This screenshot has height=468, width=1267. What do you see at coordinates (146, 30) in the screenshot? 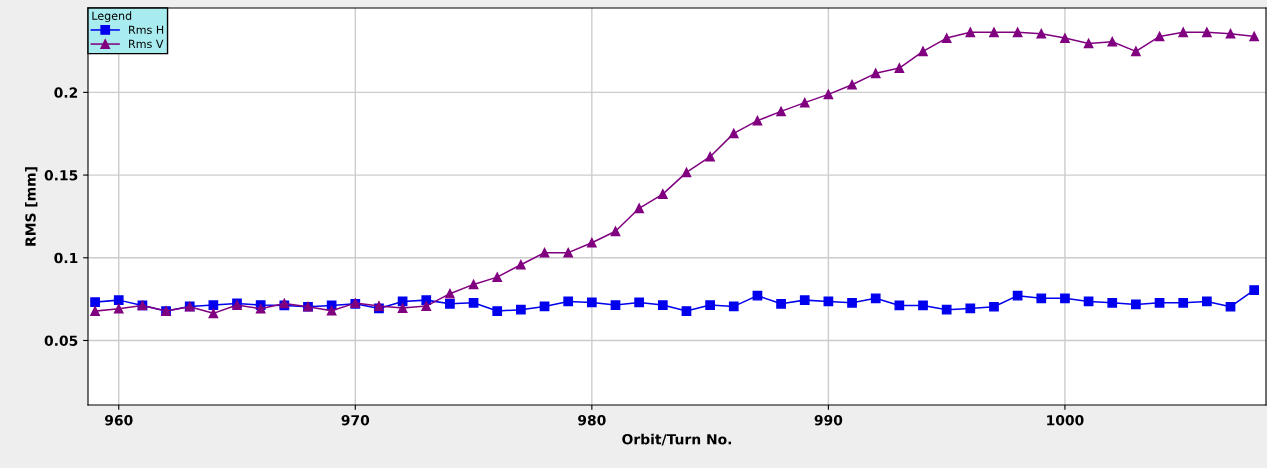
I see `legend-label: Rms H` at bounding box center [146, 30].